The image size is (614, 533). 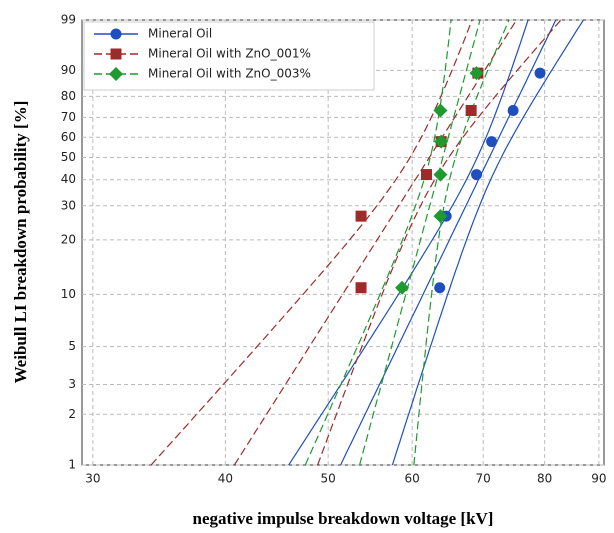 What do you see at coordinates (68, 137) in the screenshot?
I see `y-tick-label: 60` at bounding box center [68, 137].